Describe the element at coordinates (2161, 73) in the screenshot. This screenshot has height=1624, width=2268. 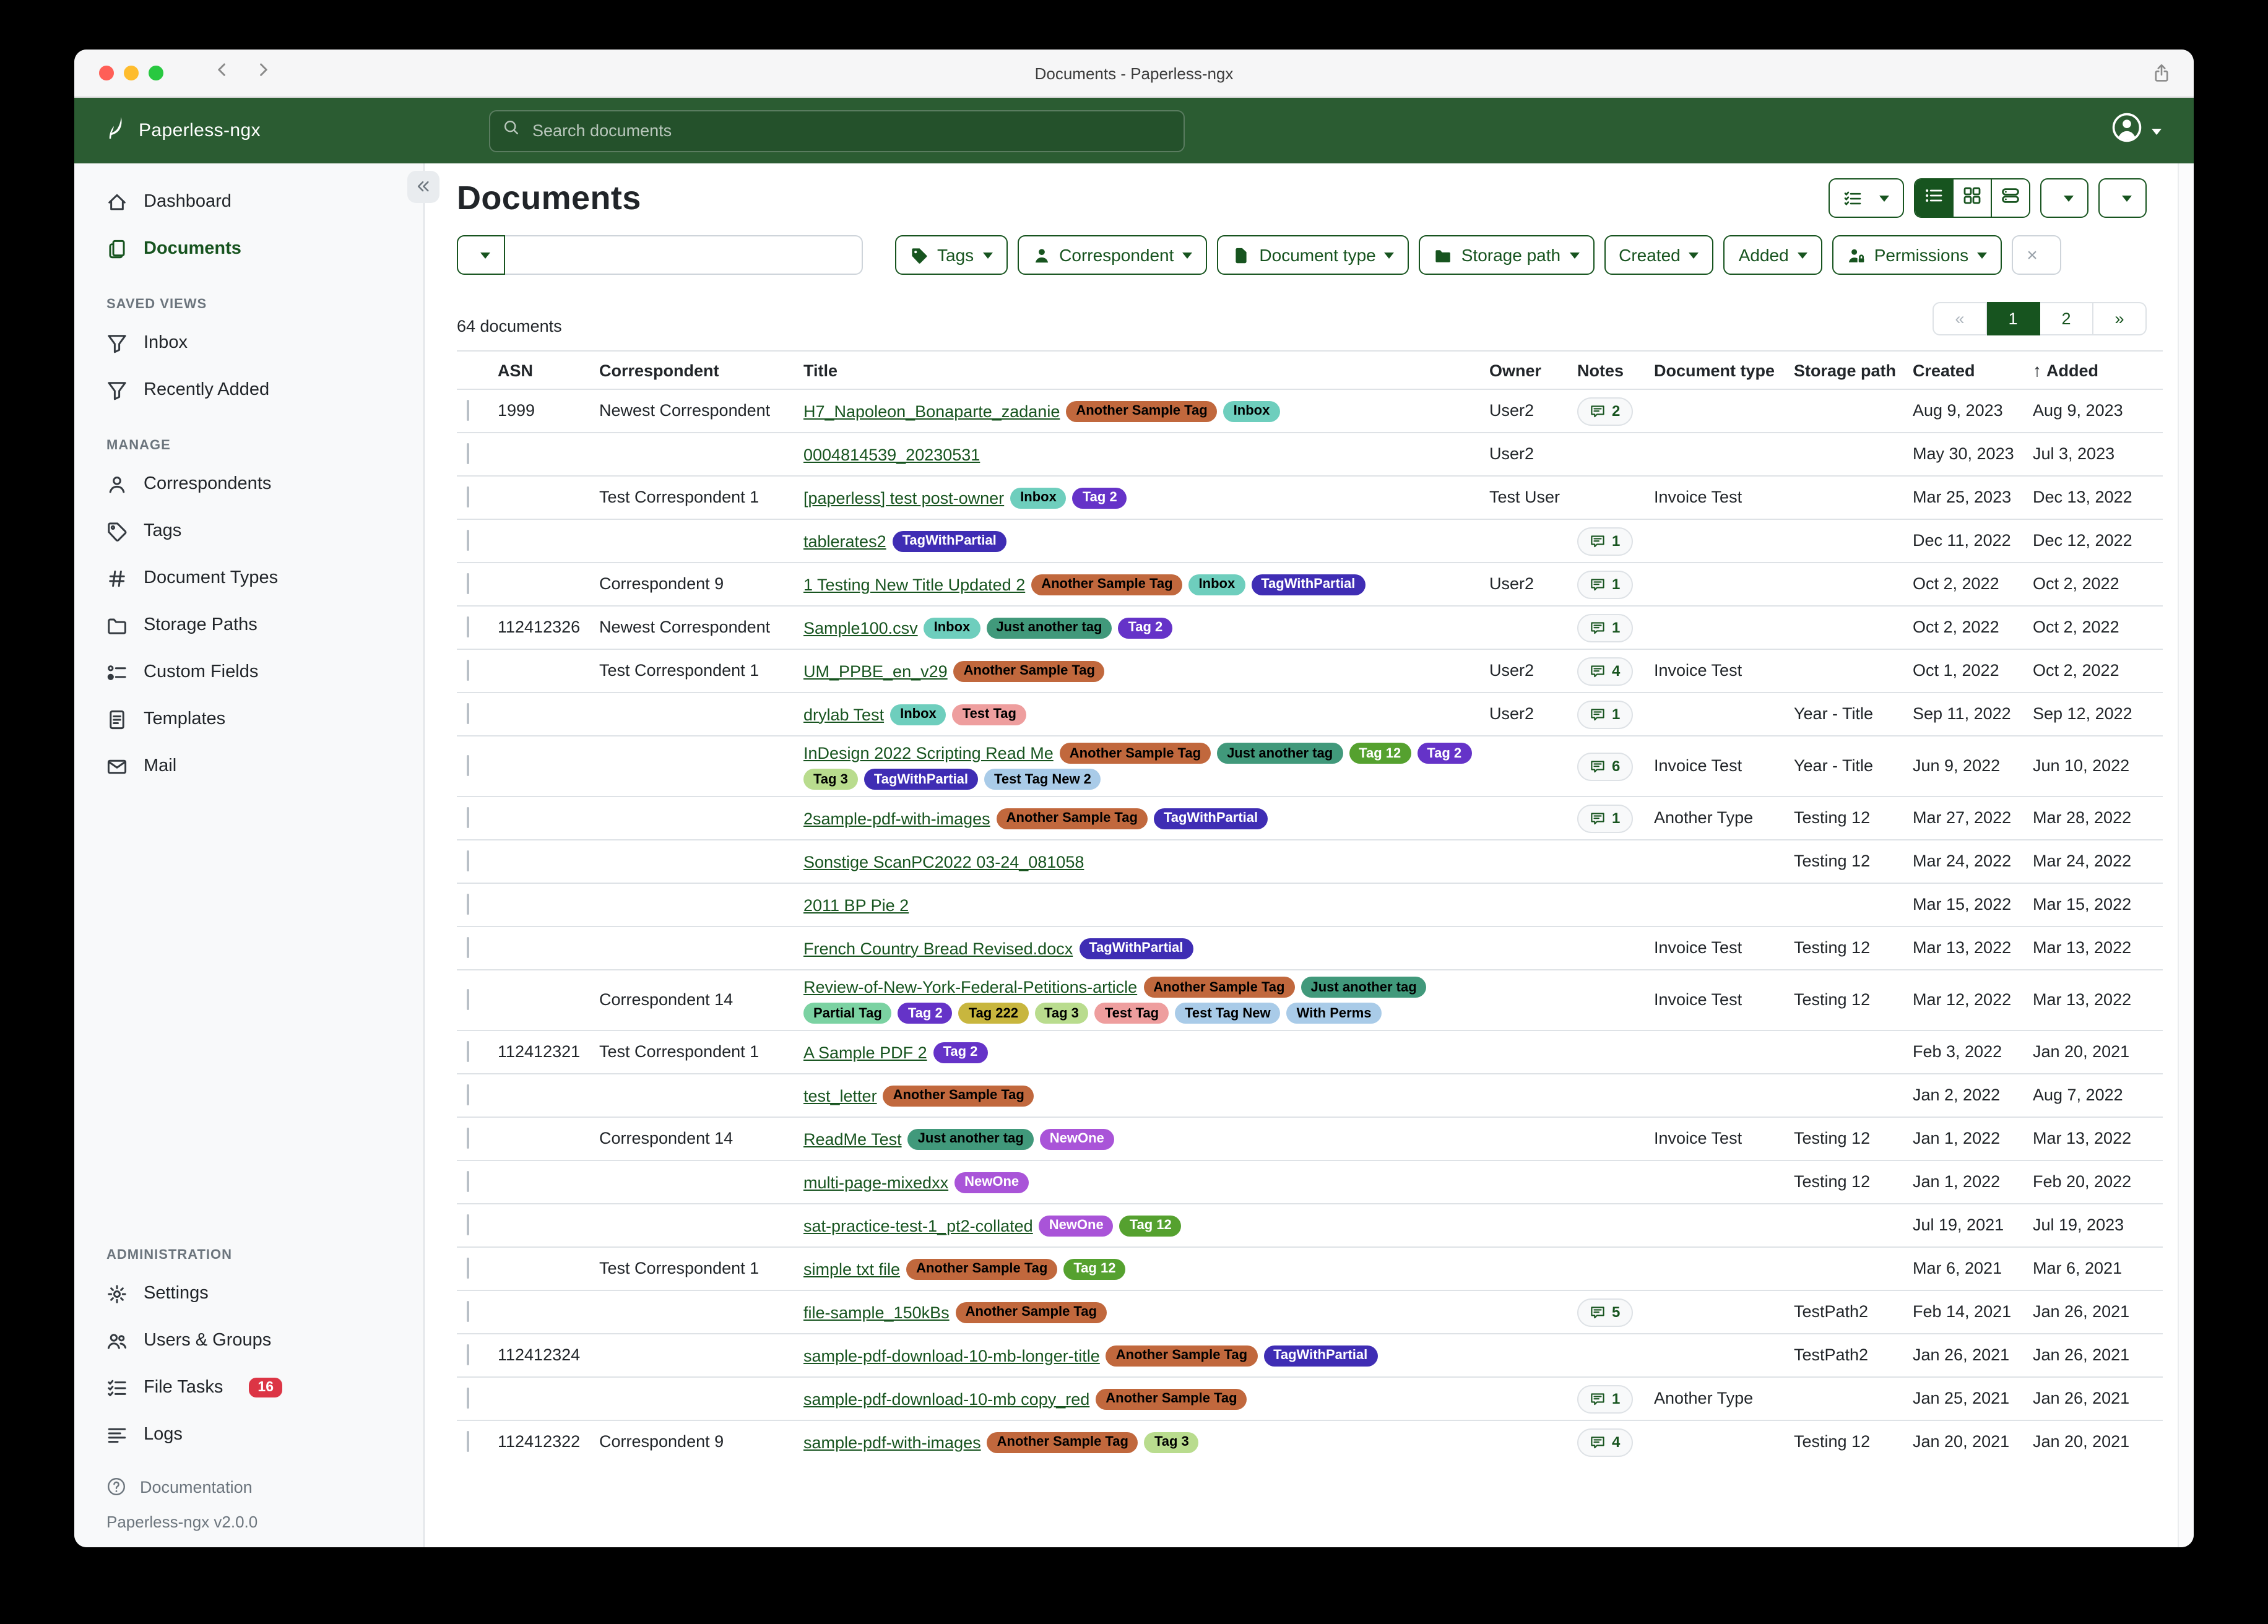
I see `share-icon` at that location.